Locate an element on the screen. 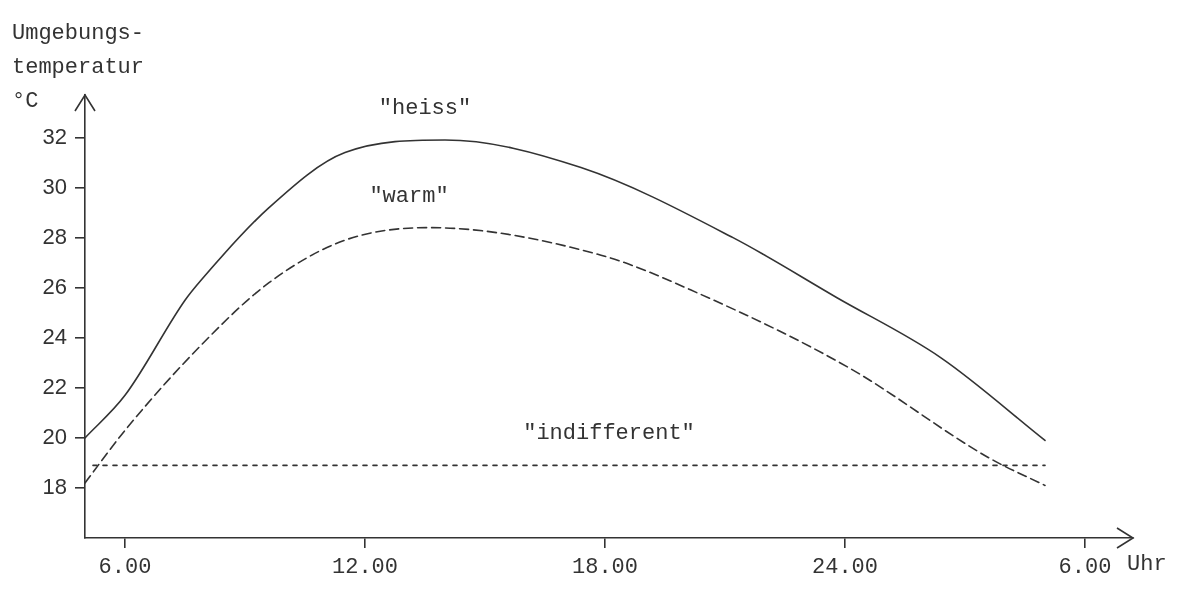 The height and width of the screenshot is (597, 1185). y-axis-title: Umgebungs- temperatur °C is located at coordinates (78, 67).